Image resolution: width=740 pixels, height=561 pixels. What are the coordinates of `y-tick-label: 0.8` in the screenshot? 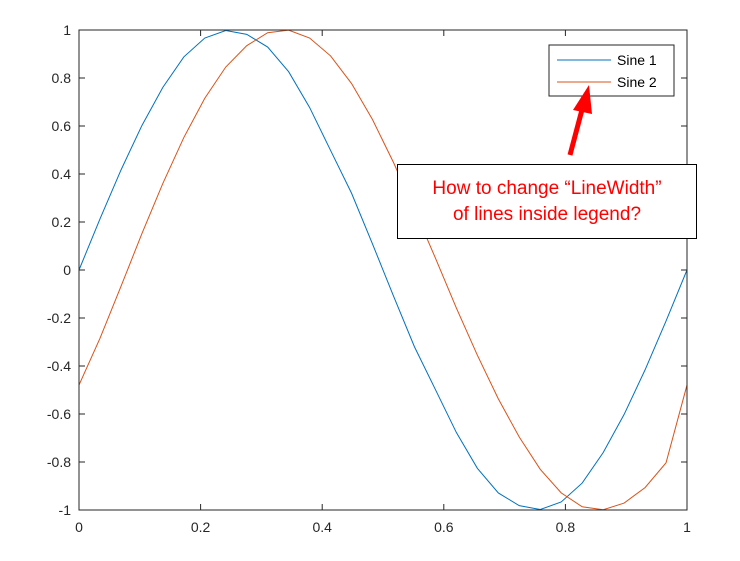 It's located at (62, 78).